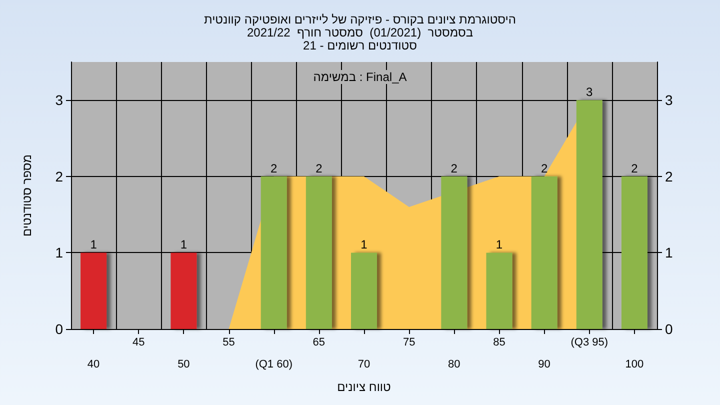 This screenshot has width=720, height=405. What do you see at coordinates (409, 342) in the screenshot?
I see `x-tick-label: 75` at bounding box center [409, 342].